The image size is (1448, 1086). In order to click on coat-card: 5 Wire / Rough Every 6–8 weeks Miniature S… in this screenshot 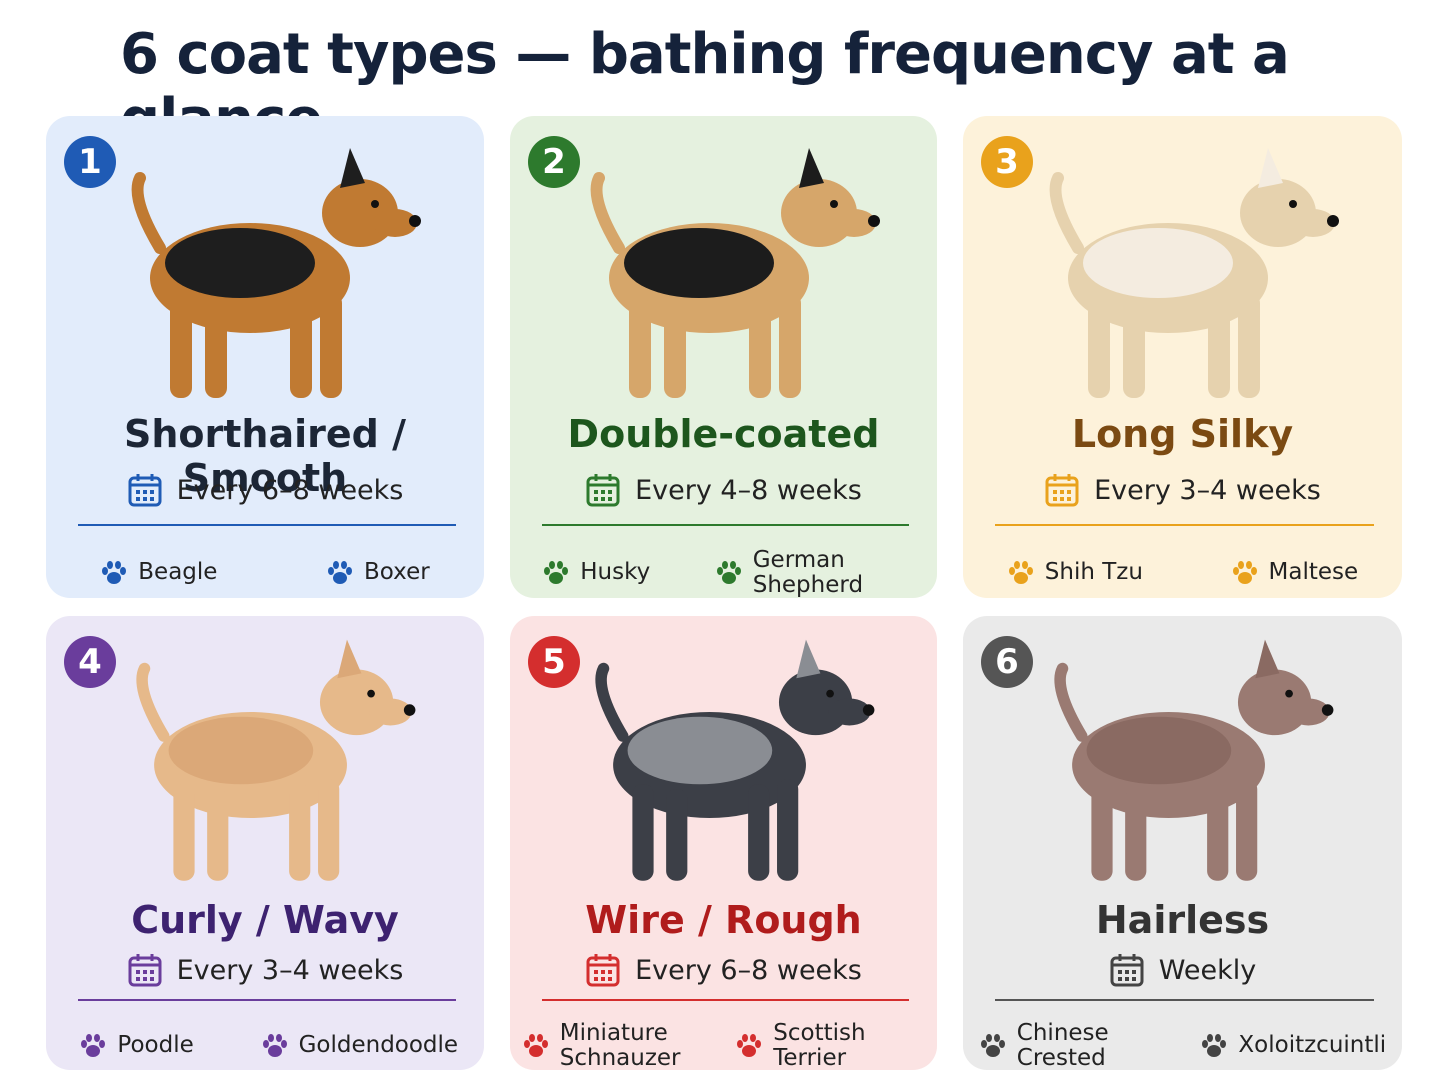, I will do `click(723, 843)`.